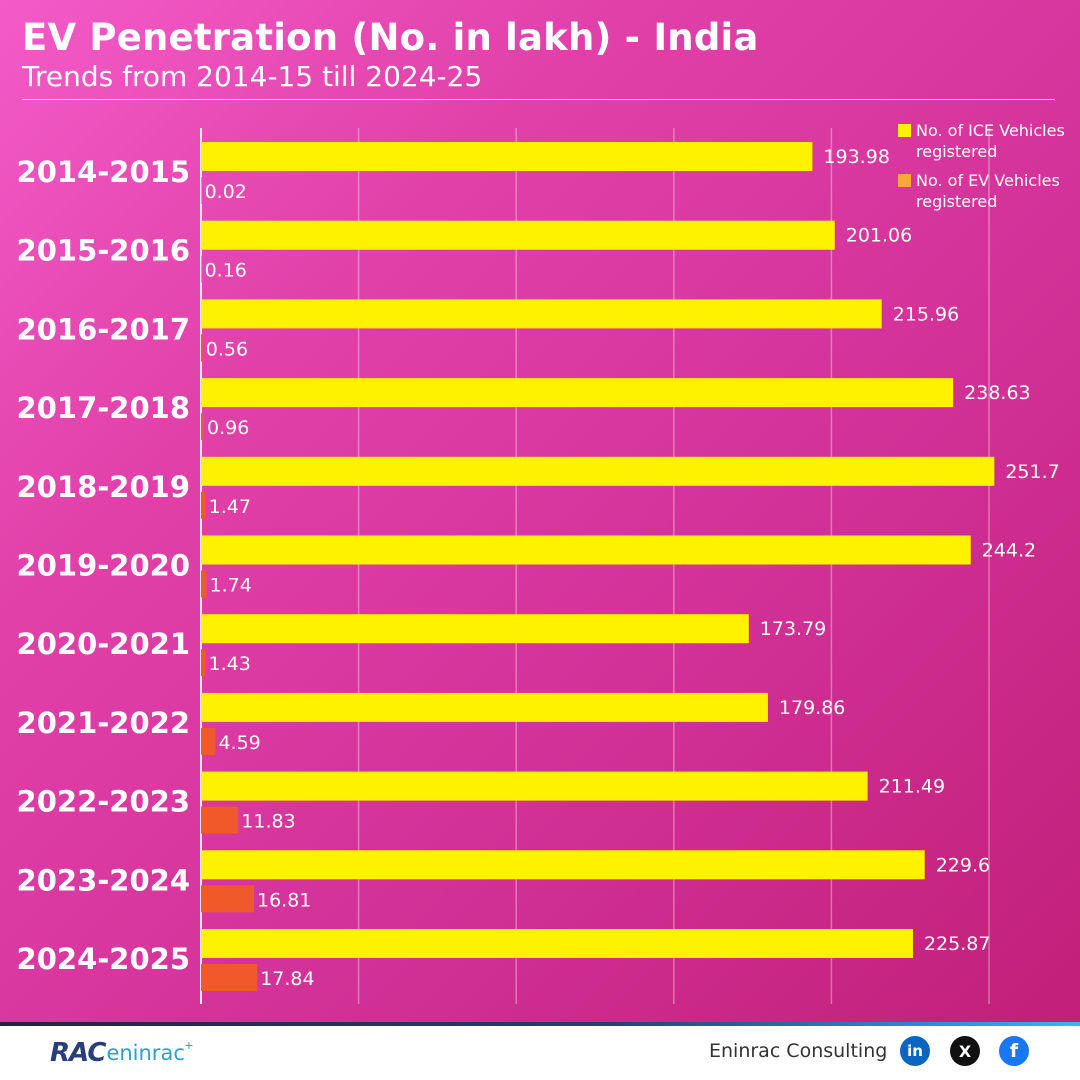  I want to click on ice-value-label: 229.6, so click(963, 865).